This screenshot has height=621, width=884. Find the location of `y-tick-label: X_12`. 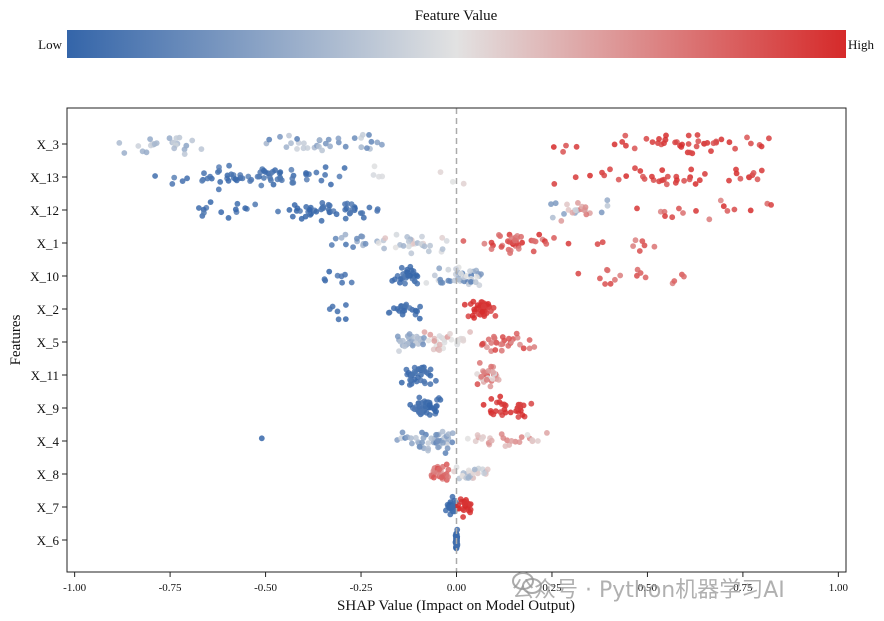

y-tick-label: X_12 is located at coordinates (44, 210).